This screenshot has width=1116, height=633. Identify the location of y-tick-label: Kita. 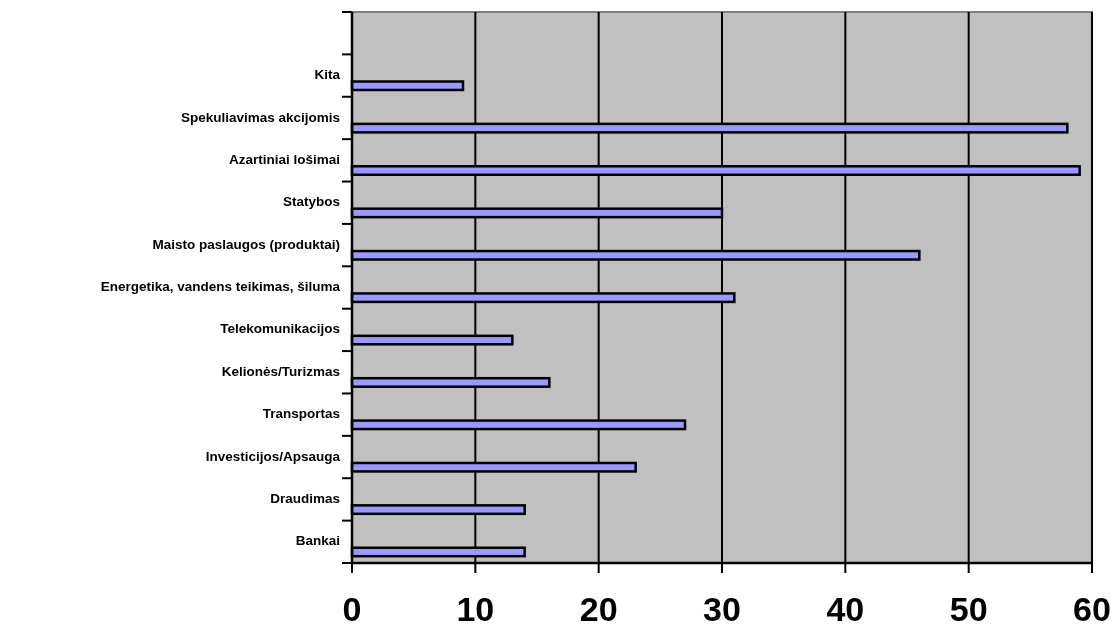
(327, 75).